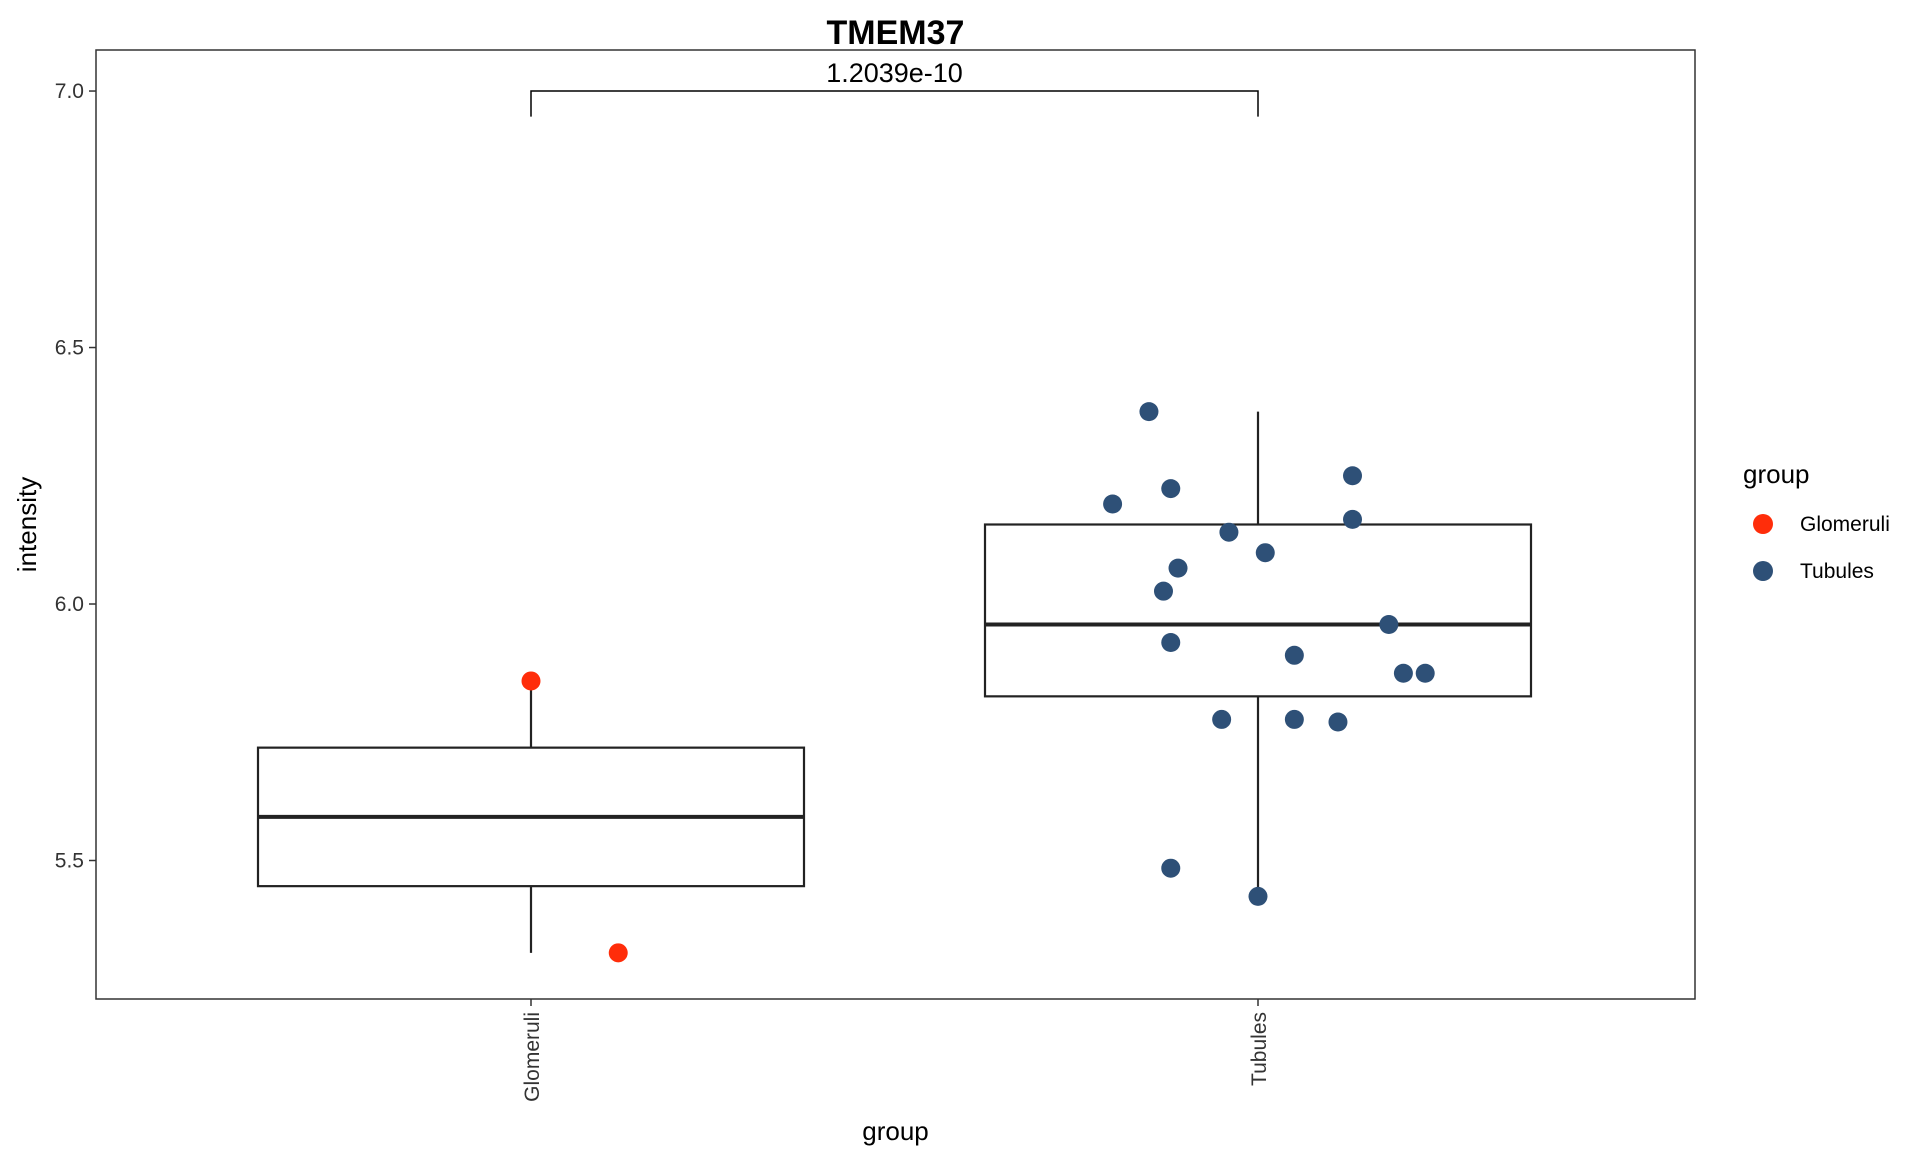 The height and width of the screenshot is (1152, 1920). I want to click on y-tick-label: 6.5, so click(69, 348).